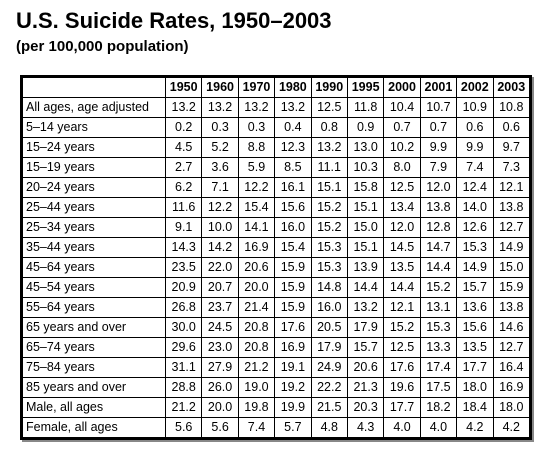 This screenshot has width=539, height=467. Describe the element at coordinates (402, 247) in the screenshot. I see `table-cell: 14.5` at that location.